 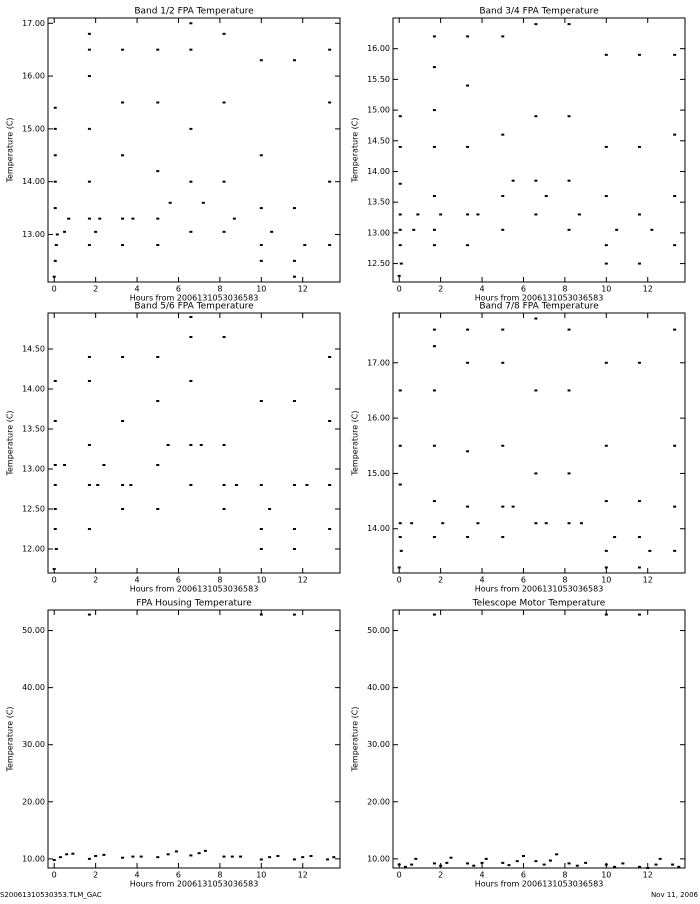 I want to click on y-tick-label: 20.00, so click(x=378, y=801).